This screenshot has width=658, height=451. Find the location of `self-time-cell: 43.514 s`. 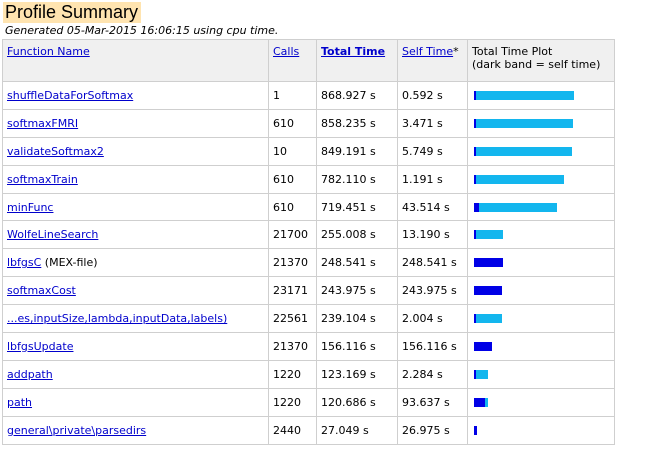

self-time-cell: 43.514 s is located at coordinates (432, 207).